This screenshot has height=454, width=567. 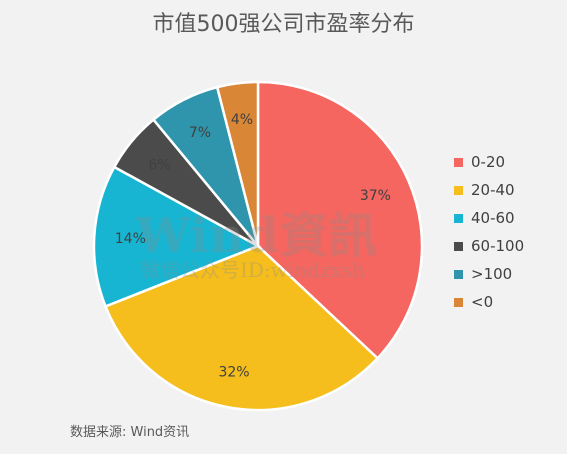 I want to click on legend-item: 40-60, so click(x=489, y=218).